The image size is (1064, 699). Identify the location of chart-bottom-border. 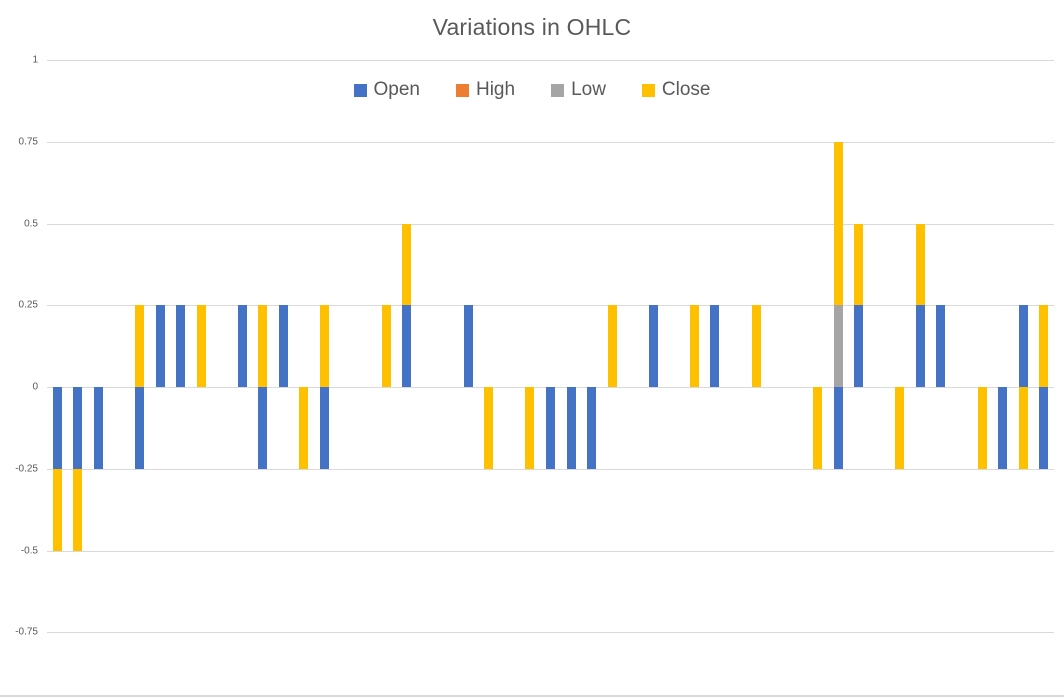
(532, 696).